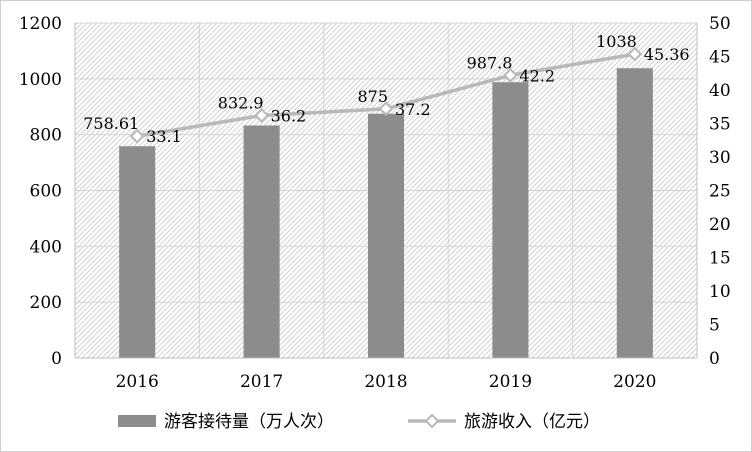 Image resolution: width=752 pixels, height=452 pixels. Describe the element at coordinates (241, 102) in the screenshot. I see `bar-data-label: 832.9` at that location.